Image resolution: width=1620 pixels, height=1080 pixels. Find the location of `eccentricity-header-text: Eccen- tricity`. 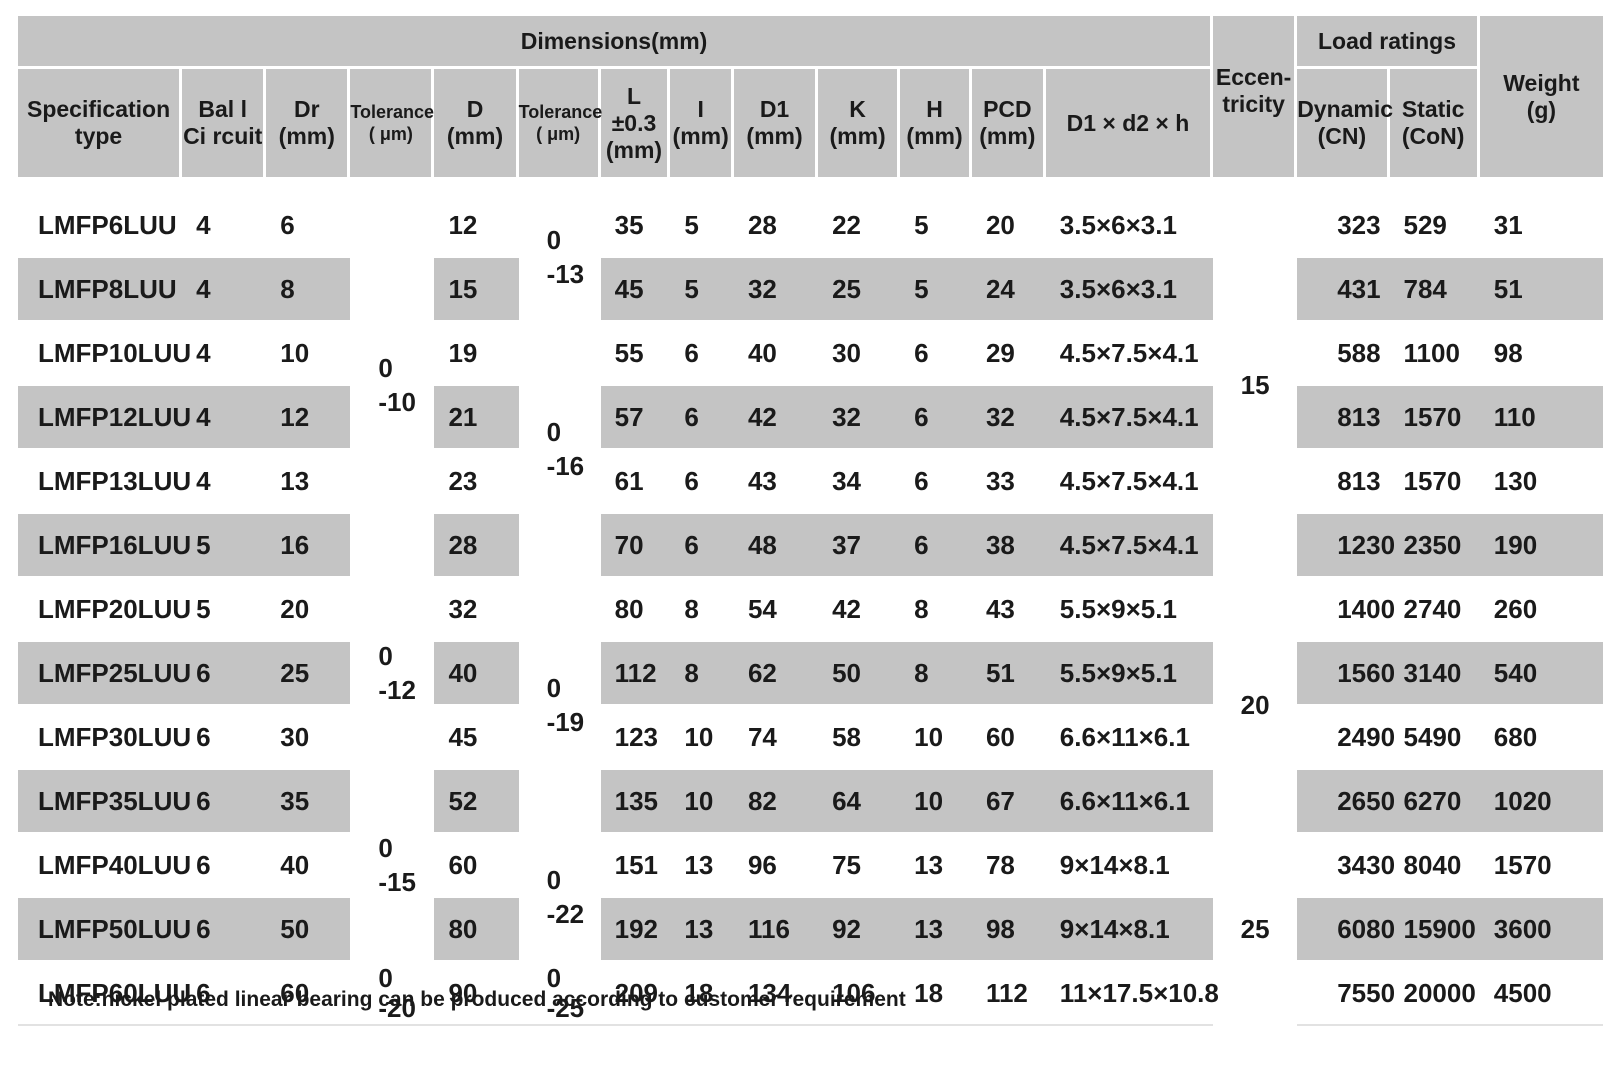

eccentricity-header-text: Eccen- tricity is located at coordinates (1253, 90).